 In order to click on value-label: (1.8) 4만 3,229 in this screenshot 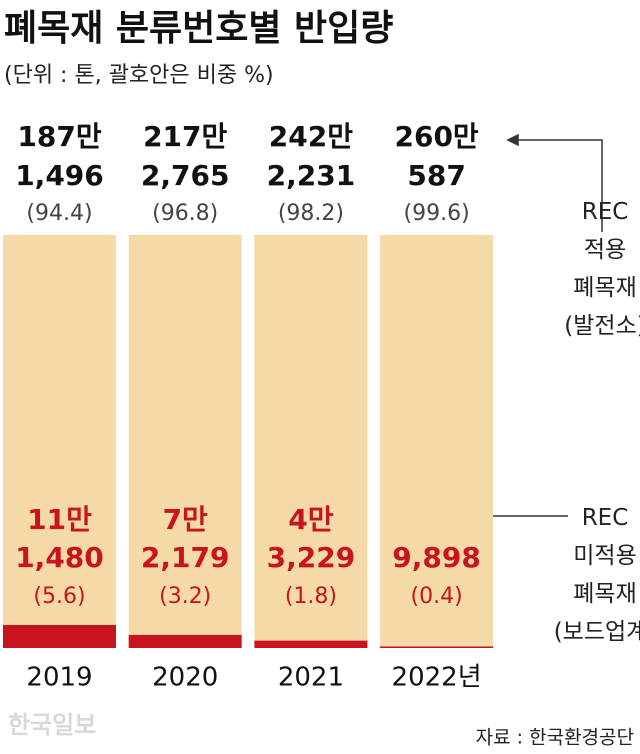, I will do `click(311, 556)`.